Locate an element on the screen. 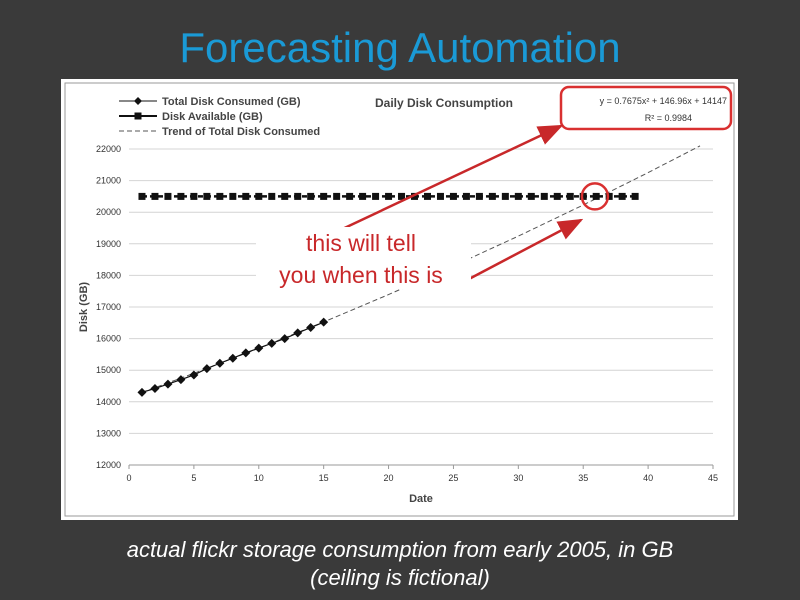 This screenshot has height=600, width=800. y-tick-label: 22000 is located at coordinates (108, 149).